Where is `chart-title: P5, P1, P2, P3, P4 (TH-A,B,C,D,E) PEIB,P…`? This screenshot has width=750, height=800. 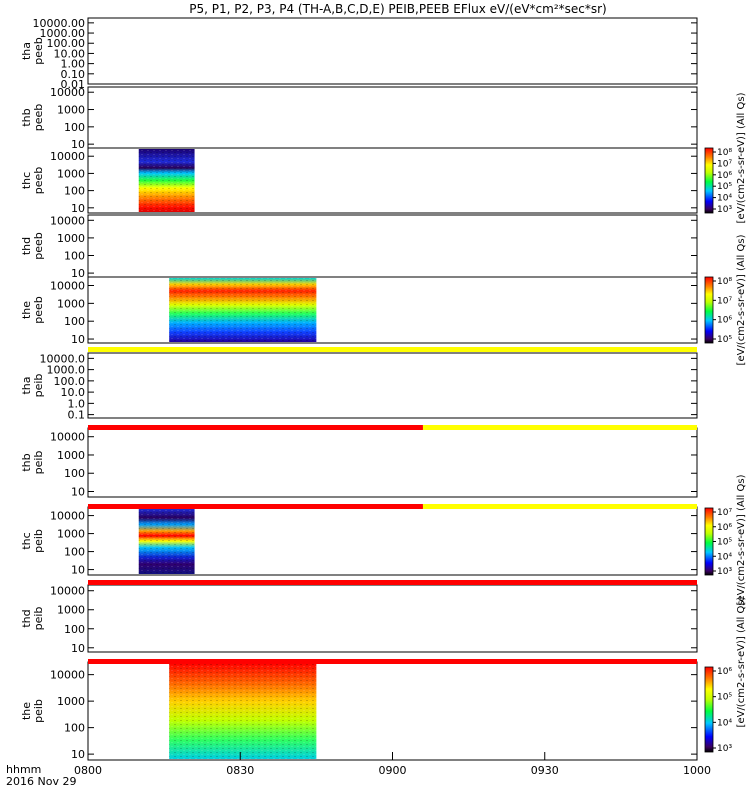
chart-title: P5, P1, P2, P3, P4 (TH-A,B,C,D,E) PEIB,P… is located at coordinates (397, 9).